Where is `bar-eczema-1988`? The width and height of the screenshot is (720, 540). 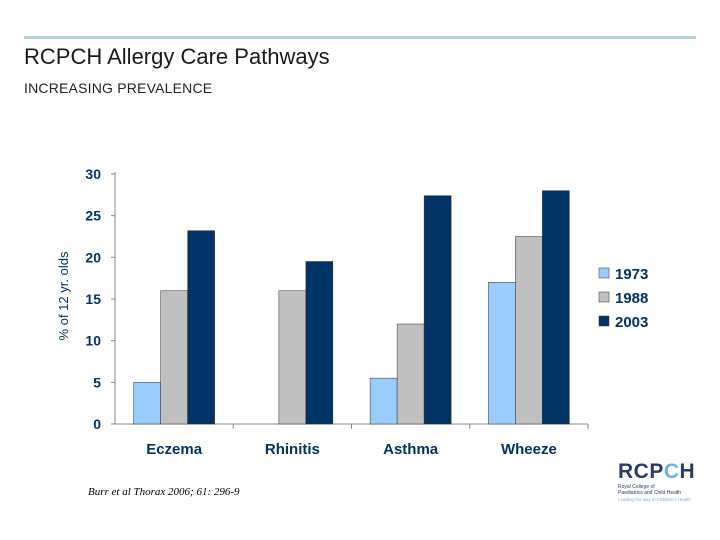
bar-eczema-1988 is located at coordinates (174, 357).